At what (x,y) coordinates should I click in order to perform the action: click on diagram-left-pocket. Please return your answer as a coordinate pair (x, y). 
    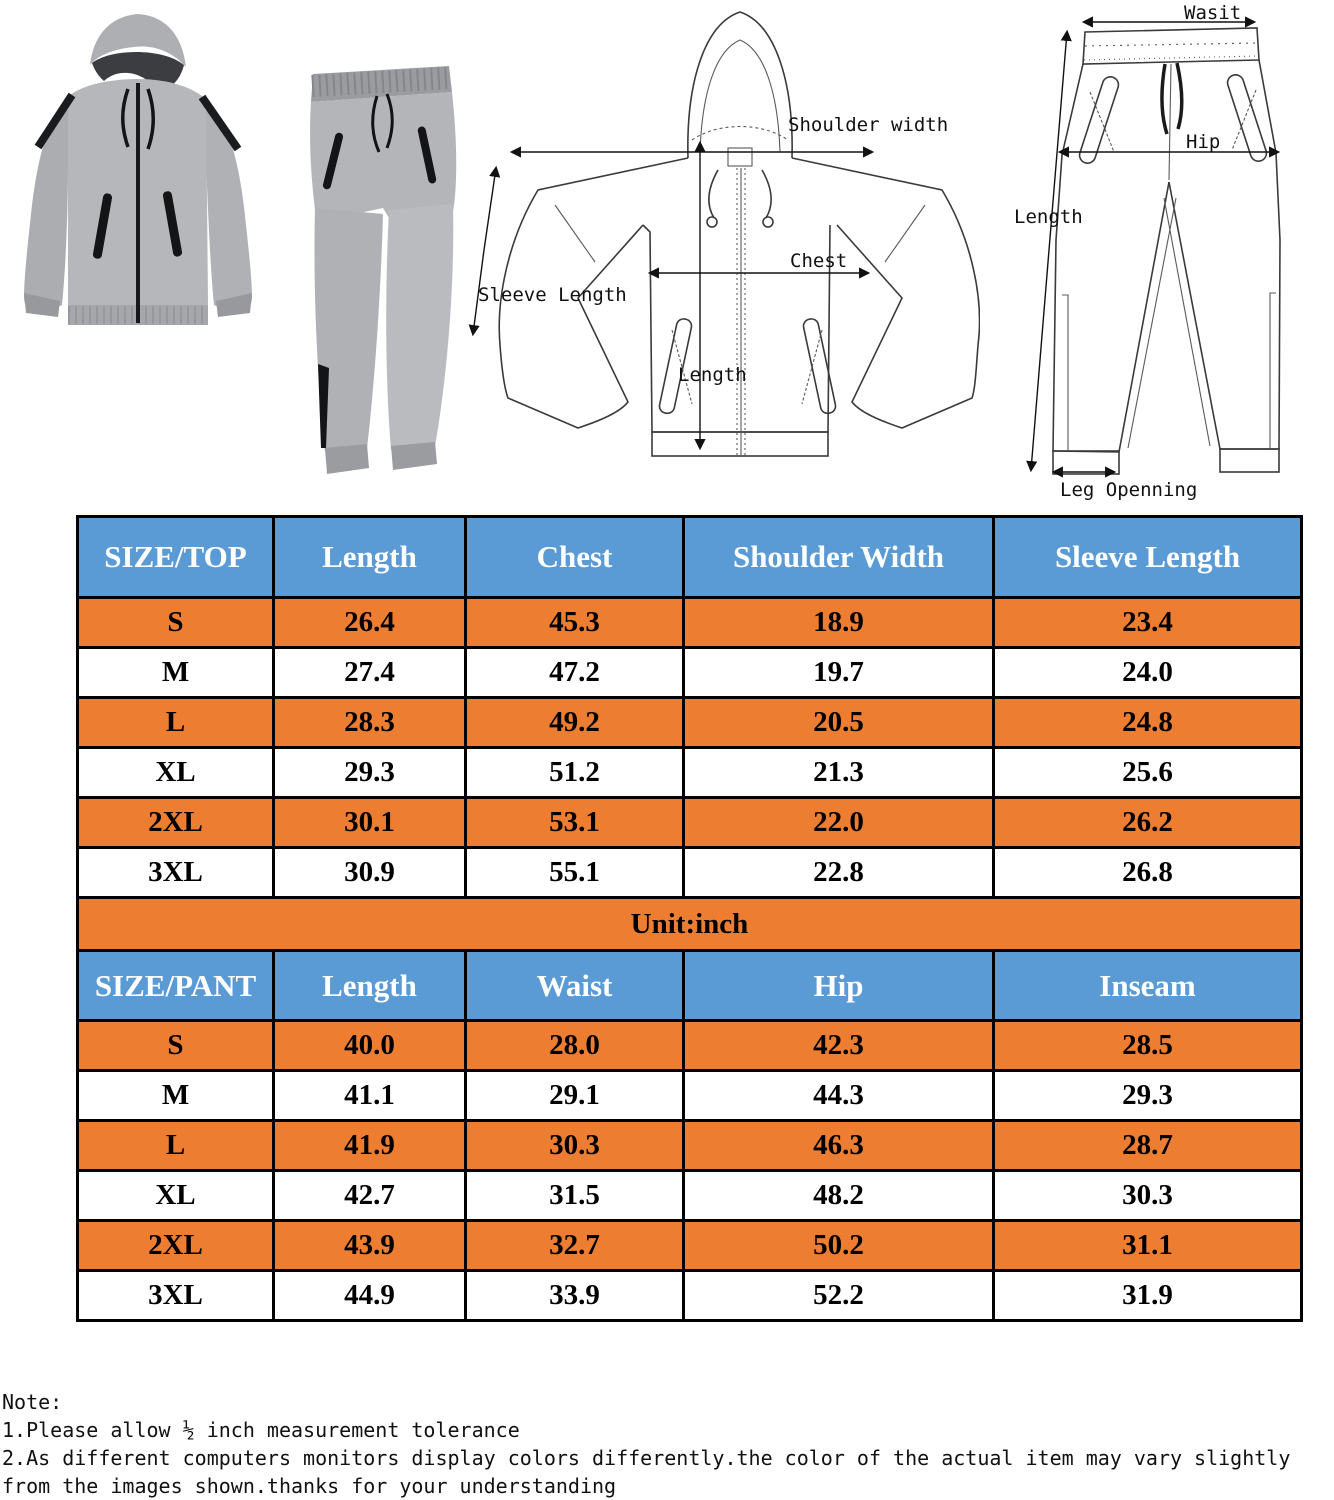
    Looking at the image, I should click on (675, 366).